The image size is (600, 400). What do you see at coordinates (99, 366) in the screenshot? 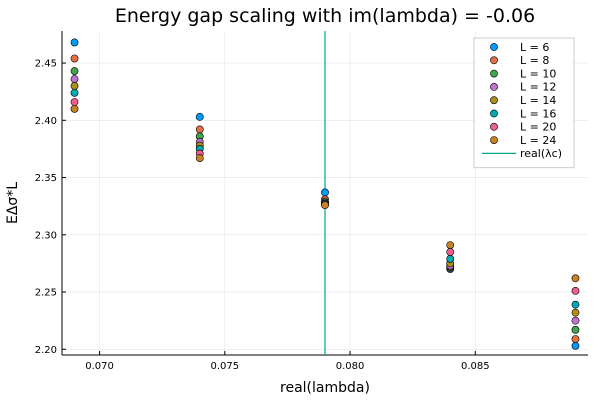
I see `x-tick-label: 0.070` at bounding box center [99, 366].